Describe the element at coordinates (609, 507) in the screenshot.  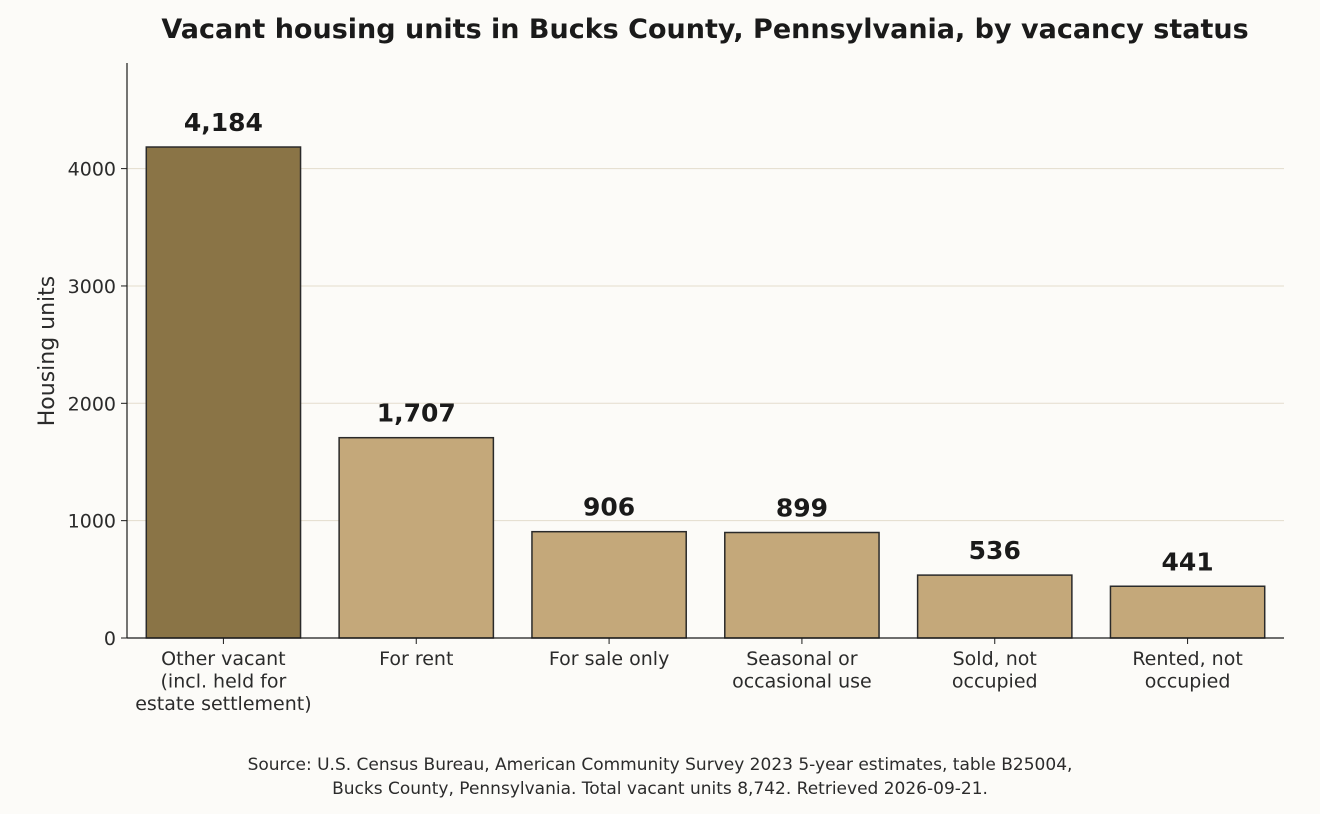
I see `value-label: 906` at that location.